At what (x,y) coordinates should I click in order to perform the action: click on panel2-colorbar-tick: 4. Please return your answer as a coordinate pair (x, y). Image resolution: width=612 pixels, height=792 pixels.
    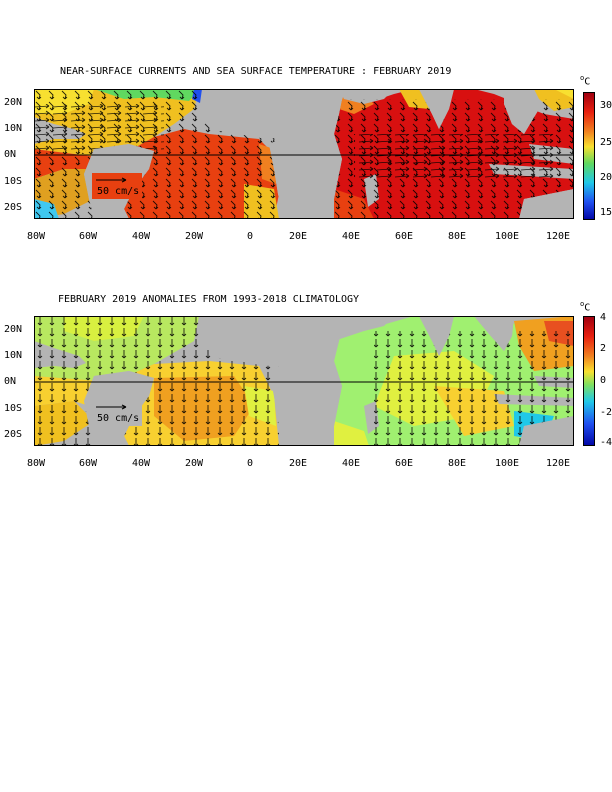
    Looking at the image, I should click on (603, 317).